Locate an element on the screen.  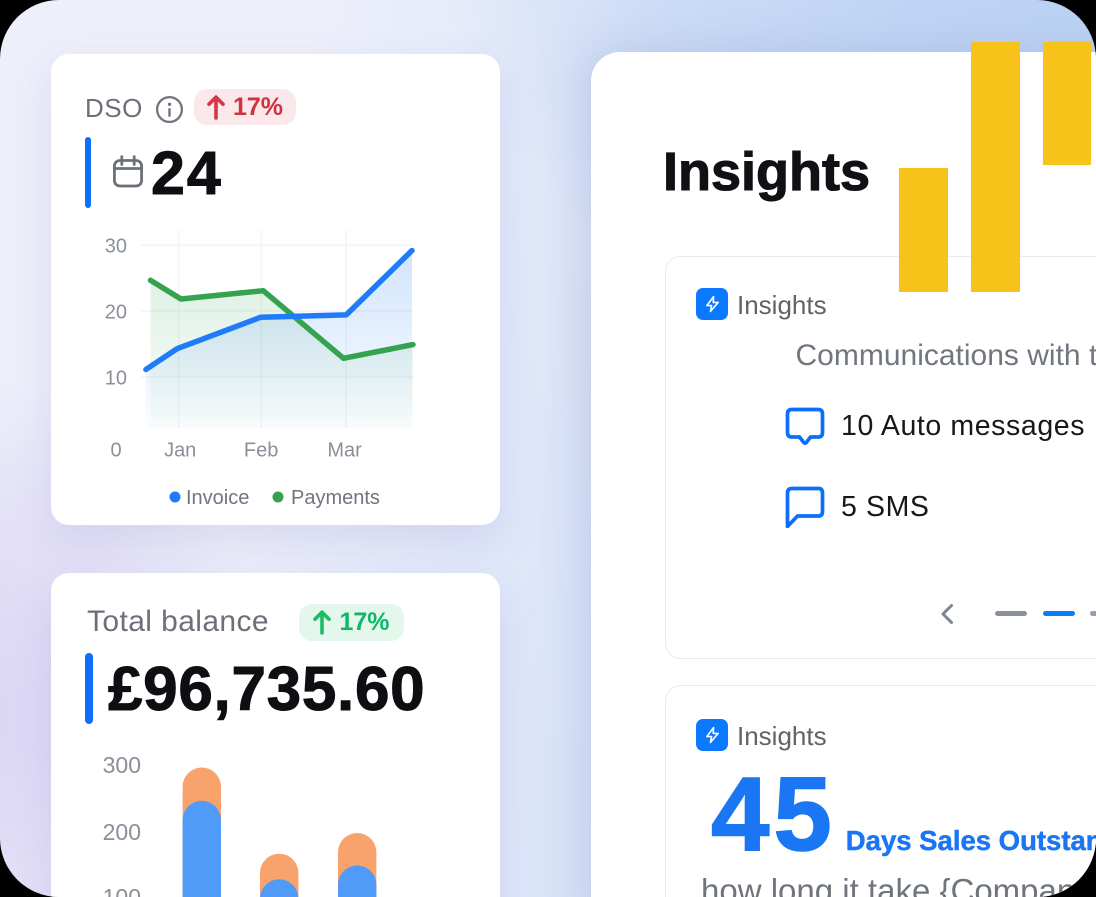
svg-text: Feb is located at coordinates (261, 450).